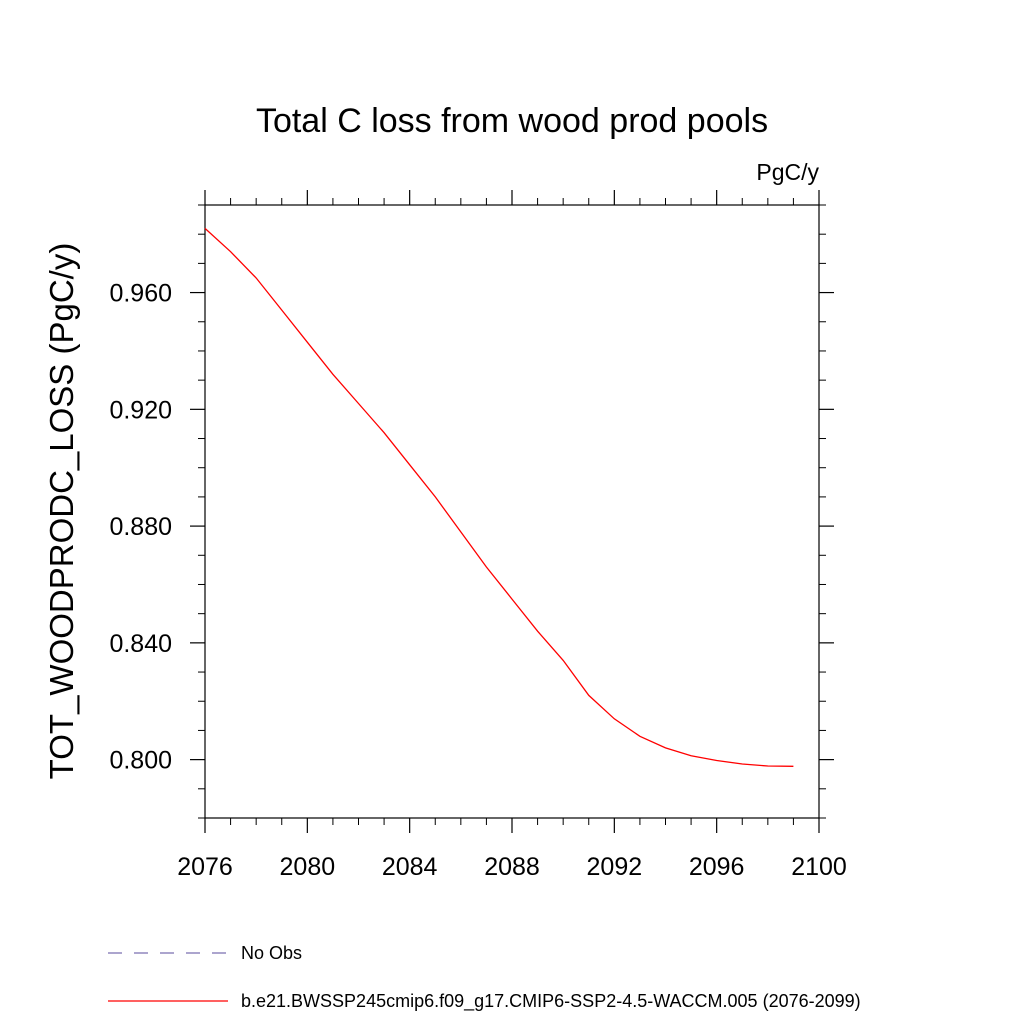  Describe the element at coordinates (140, 761) in the screenshot. I see `y-tick-label: 0.800` at that location.